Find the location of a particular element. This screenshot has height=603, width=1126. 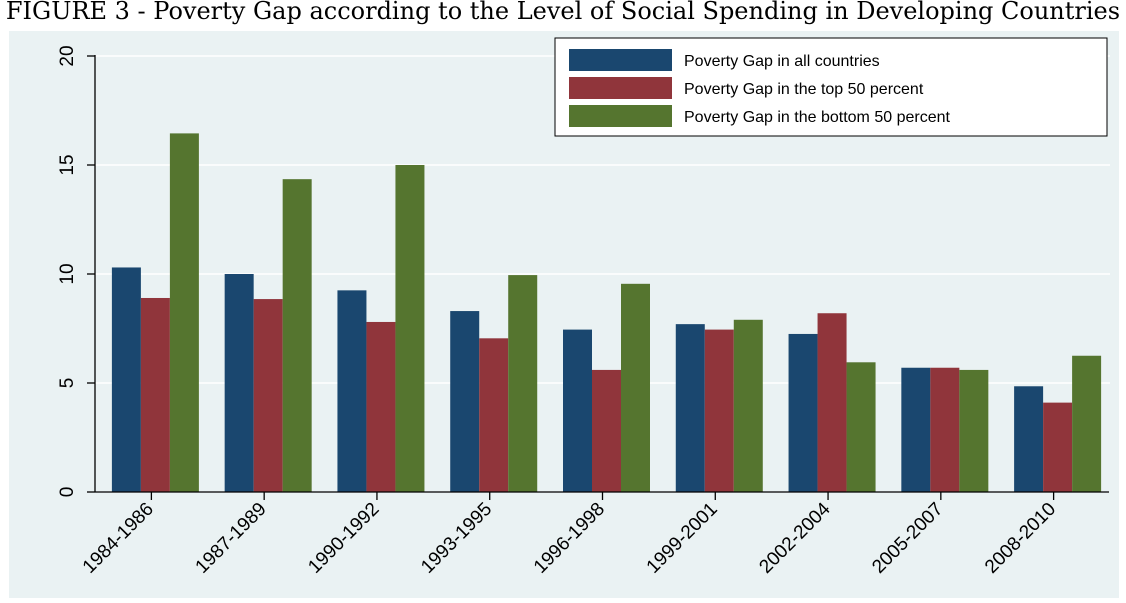

legend-label-2: Poverty Gap in the bottom 50 percent is located at coordinates (817, 117).